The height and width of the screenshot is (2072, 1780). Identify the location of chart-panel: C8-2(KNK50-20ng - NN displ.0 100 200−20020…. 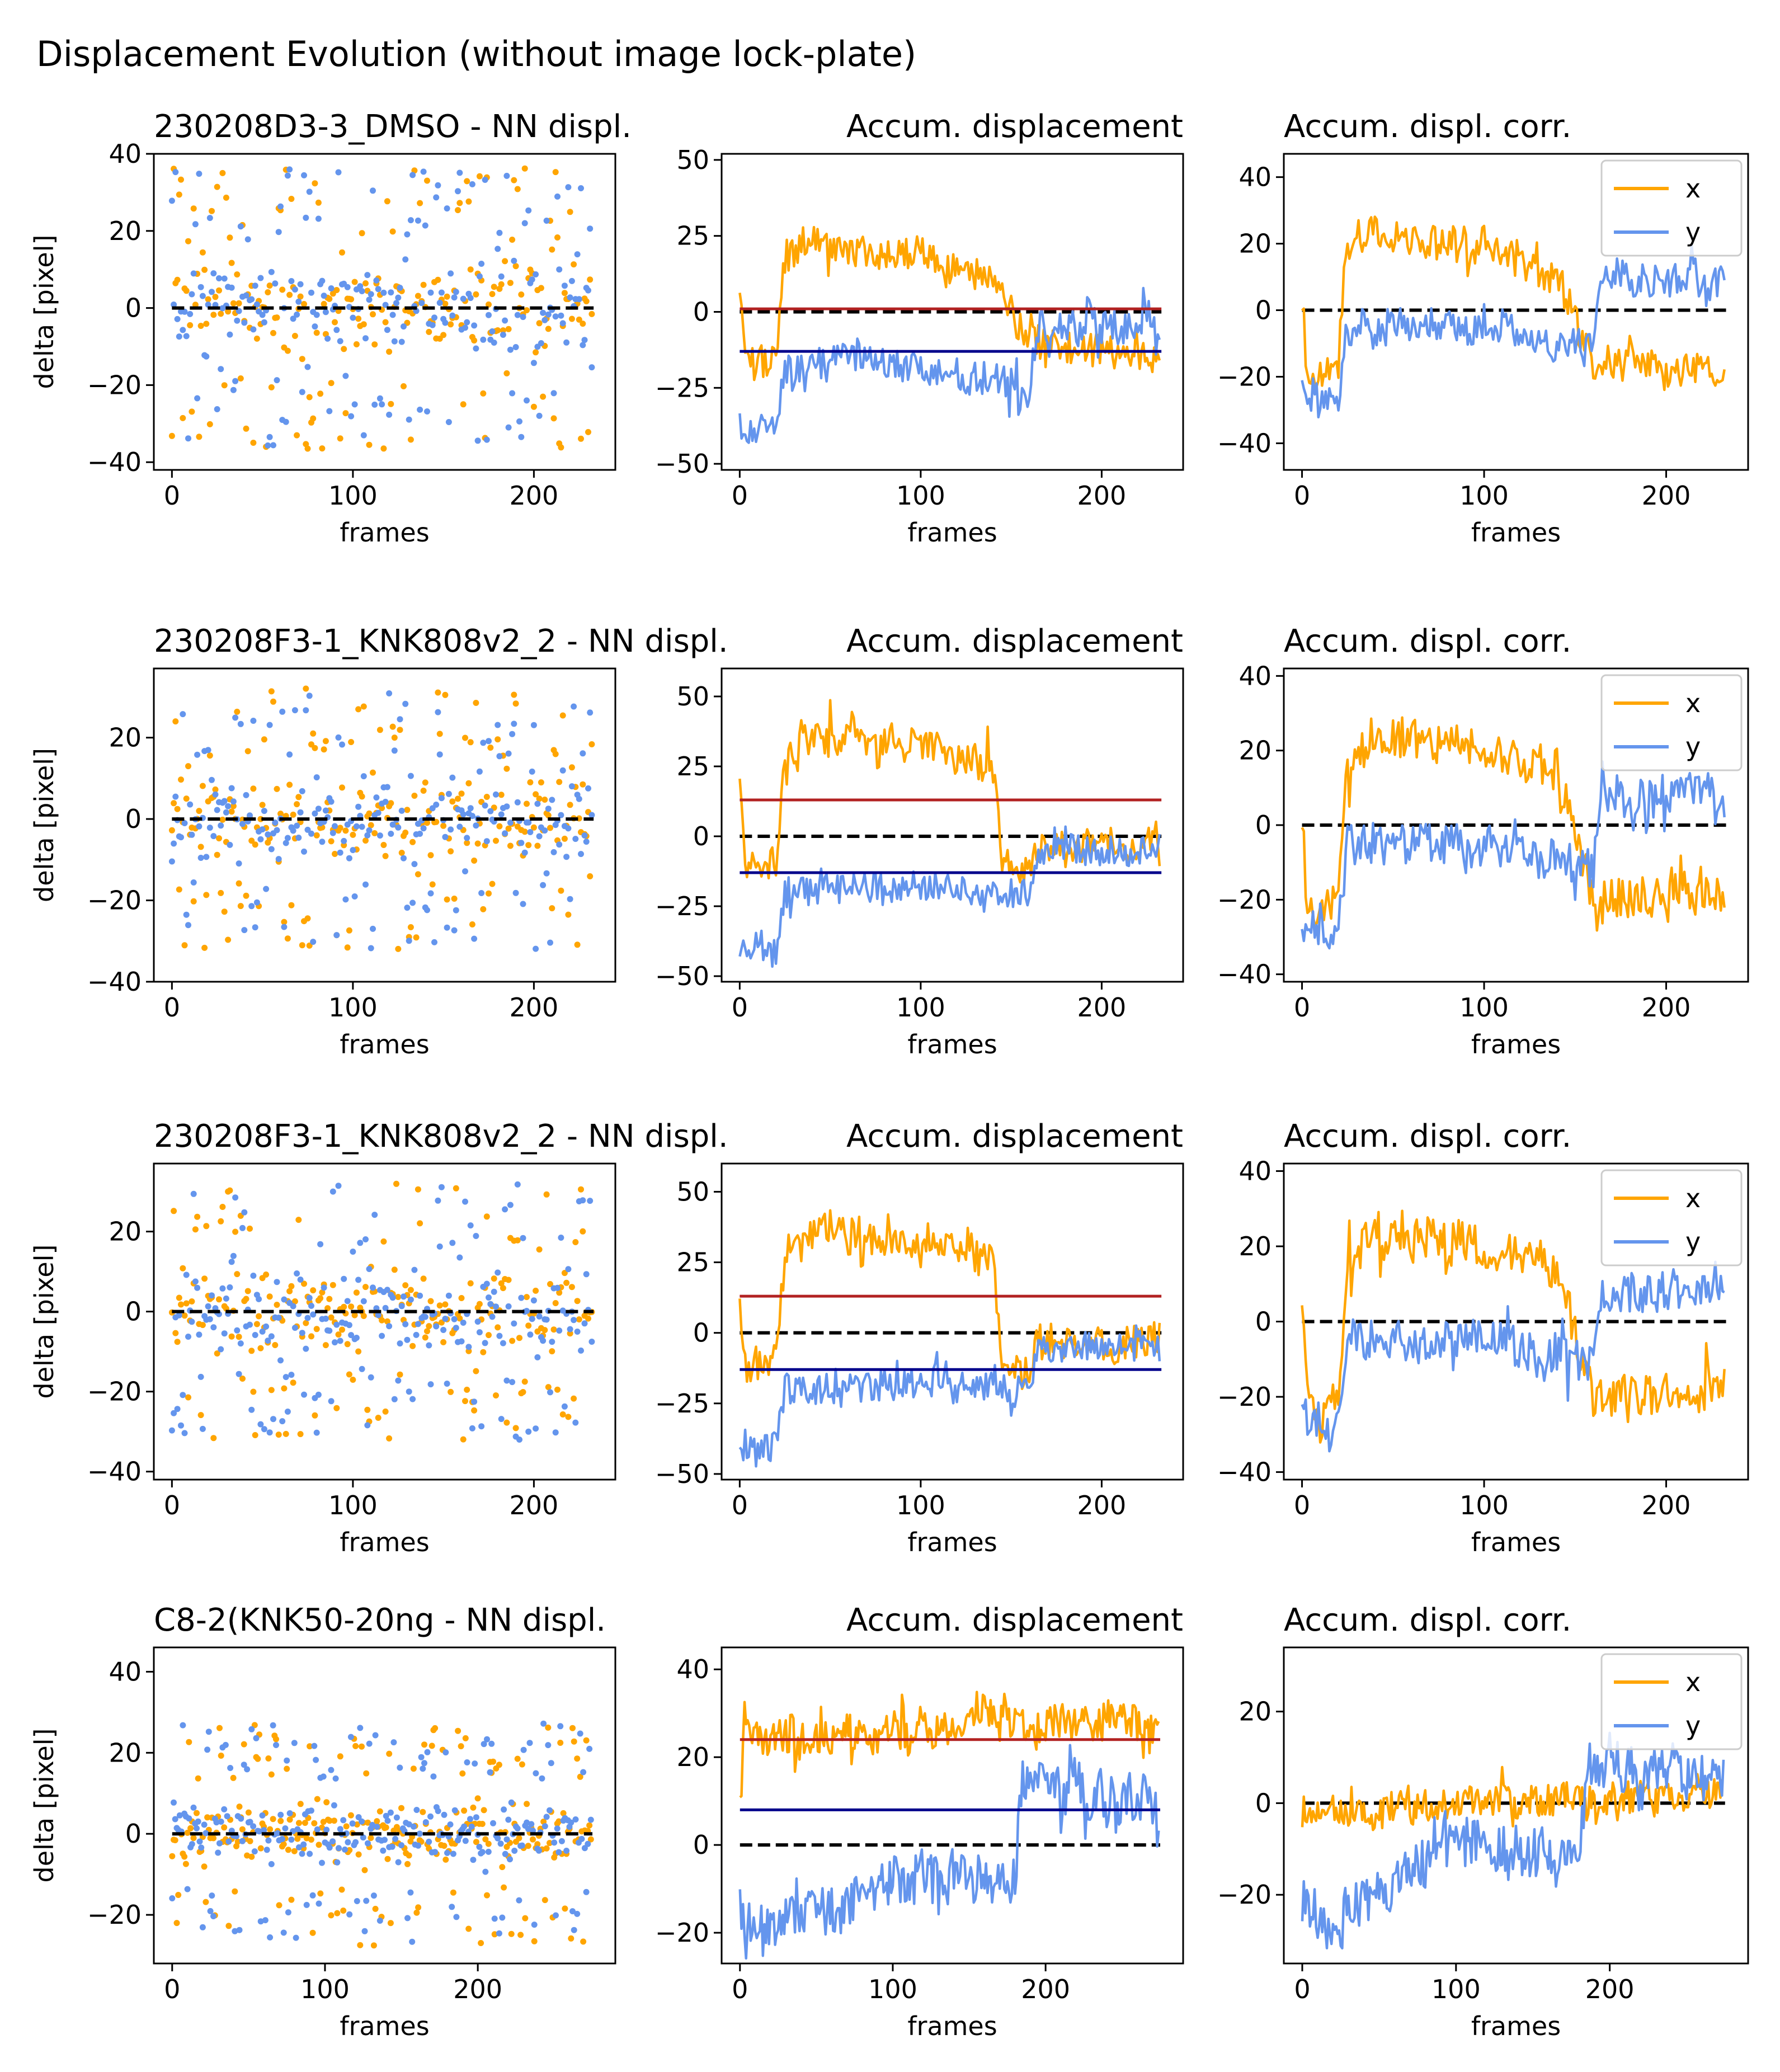
(323, 1821).